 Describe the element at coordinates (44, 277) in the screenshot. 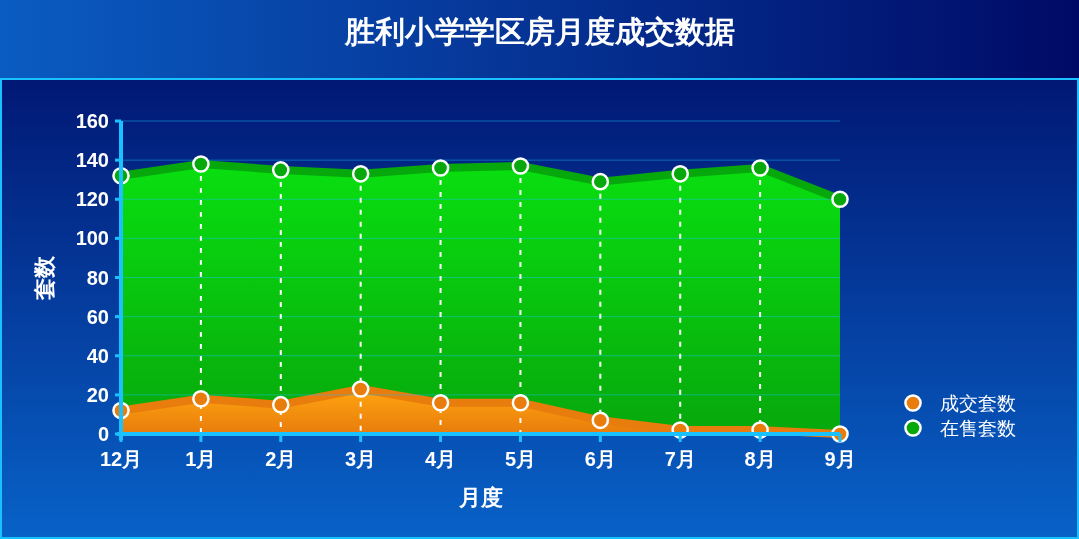

I see `y-axis-title: 套数` at that location.